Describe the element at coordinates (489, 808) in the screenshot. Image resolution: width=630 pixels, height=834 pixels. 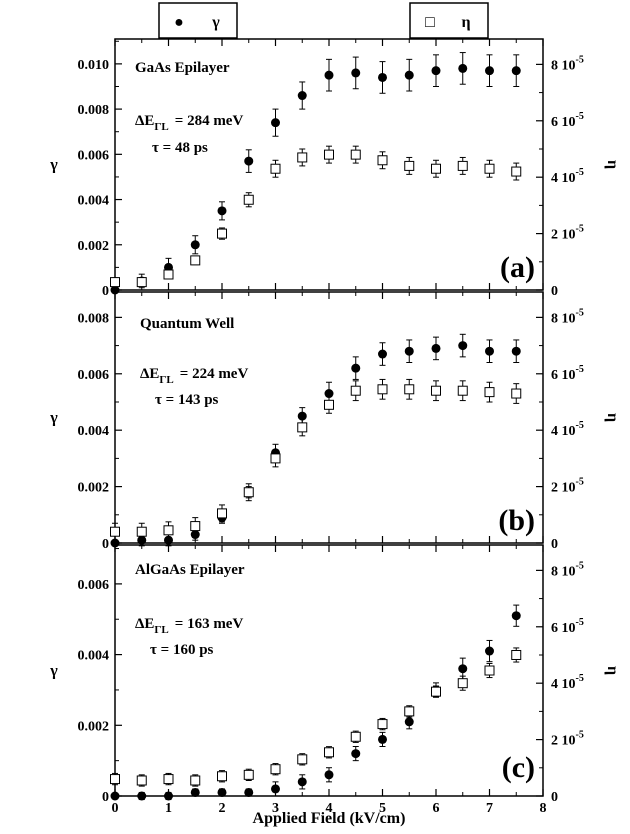
I see `x-tick-label: 7` at that location.